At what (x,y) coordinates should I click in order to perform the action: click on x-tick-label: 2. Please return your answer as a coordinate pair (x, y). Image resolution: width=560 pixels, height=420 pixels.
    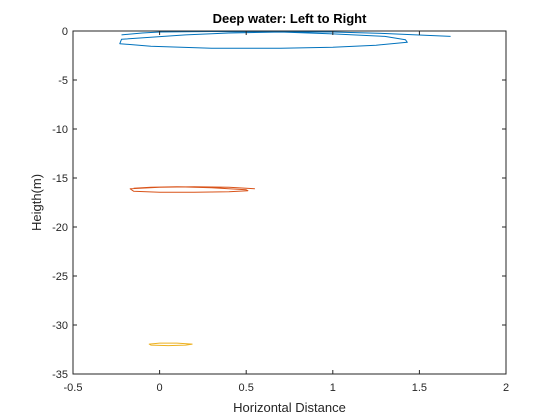
    Looking at the image, I should click on (506, 388).